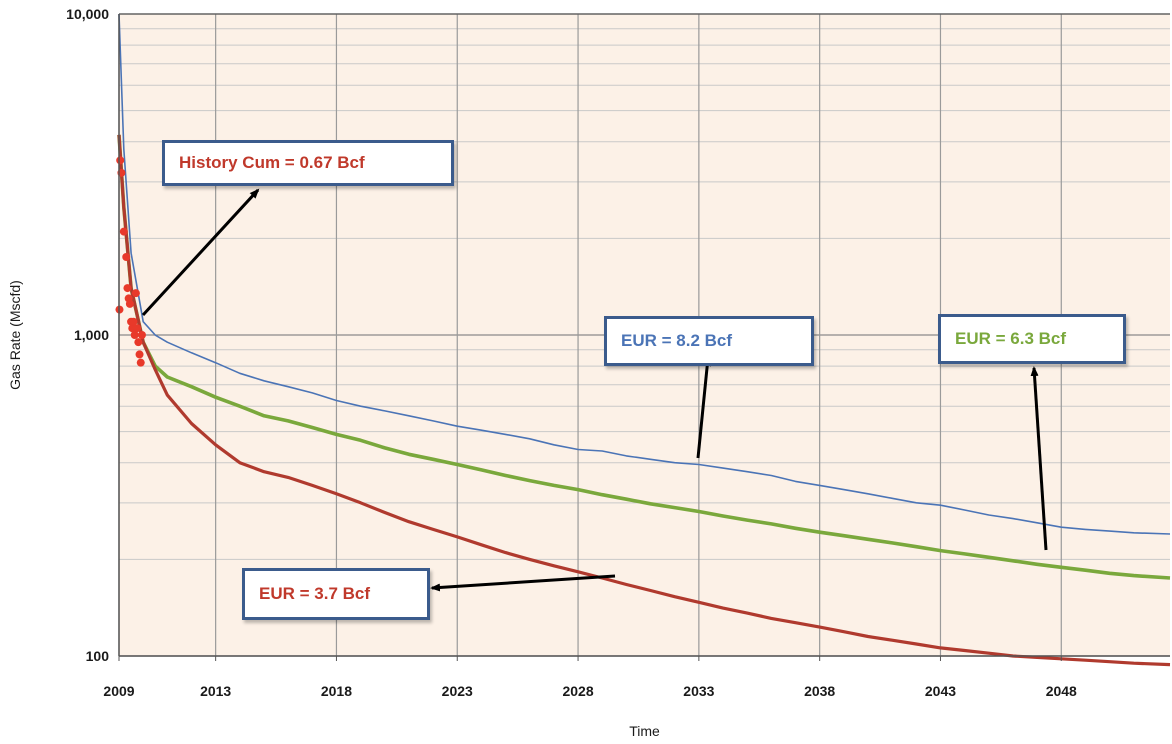 The image size is (1172, 744). Describe the element at coordinates (336, 594) in the screenshot. I see `eur-3-7-callout: EUR = 3.7 Bcf` at that location.